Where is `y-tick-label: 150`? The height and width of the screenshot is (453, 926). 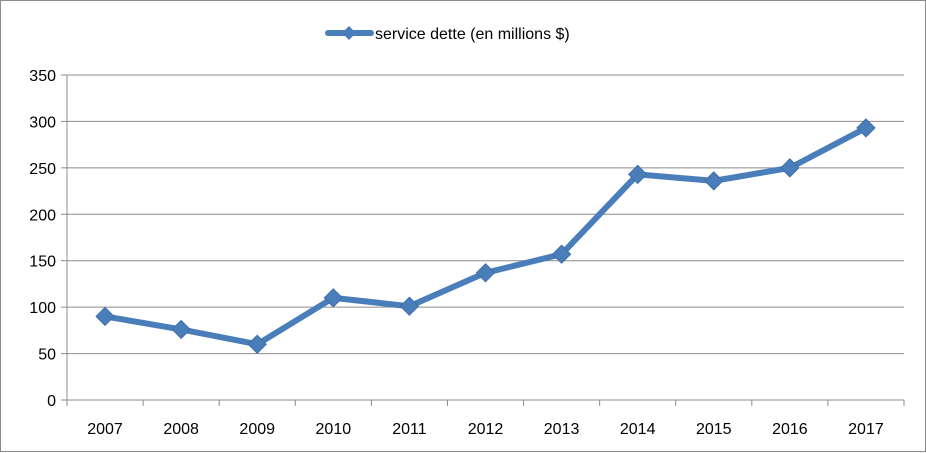
y-tick-label: 150 is located at coordinates (42, 262).